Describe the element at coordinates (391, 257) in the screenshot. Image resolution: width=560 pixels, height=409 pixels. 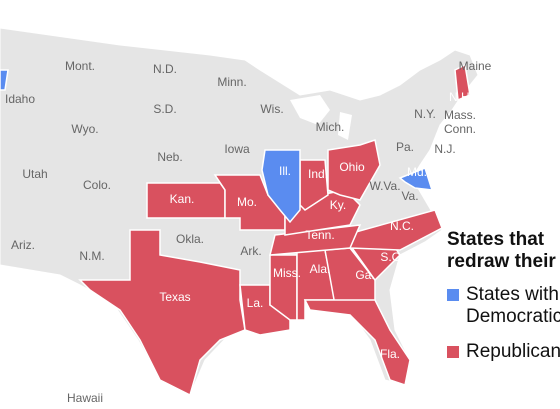
I see `state-label: S.C.` at that location.